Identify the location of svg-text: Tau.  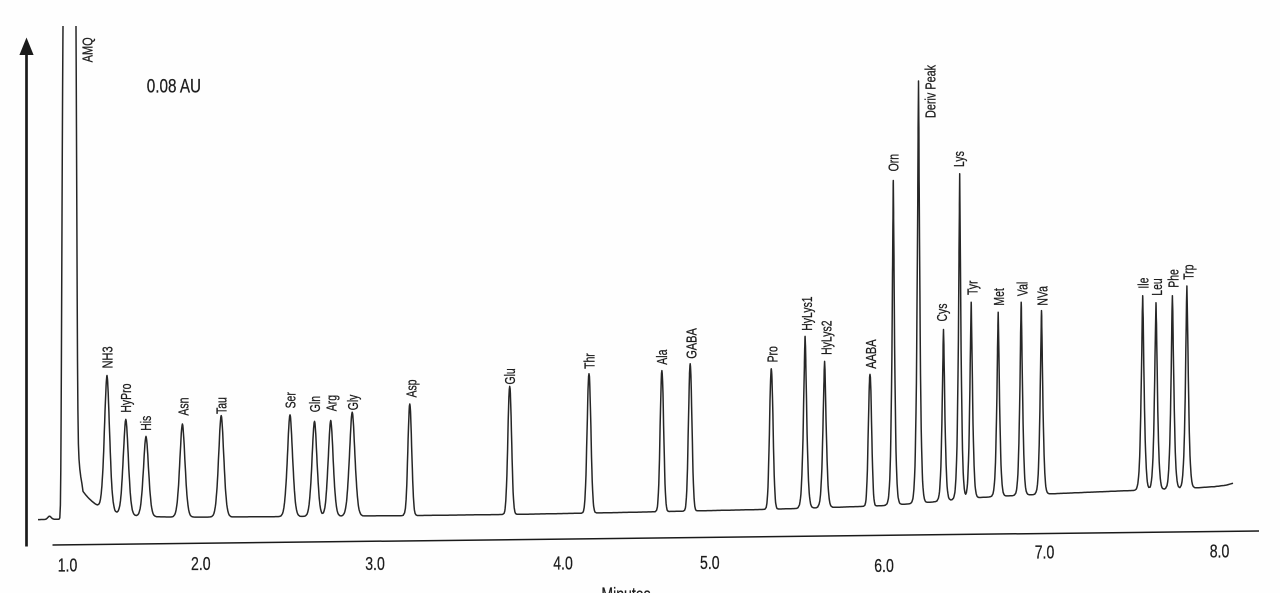
(222, 405).